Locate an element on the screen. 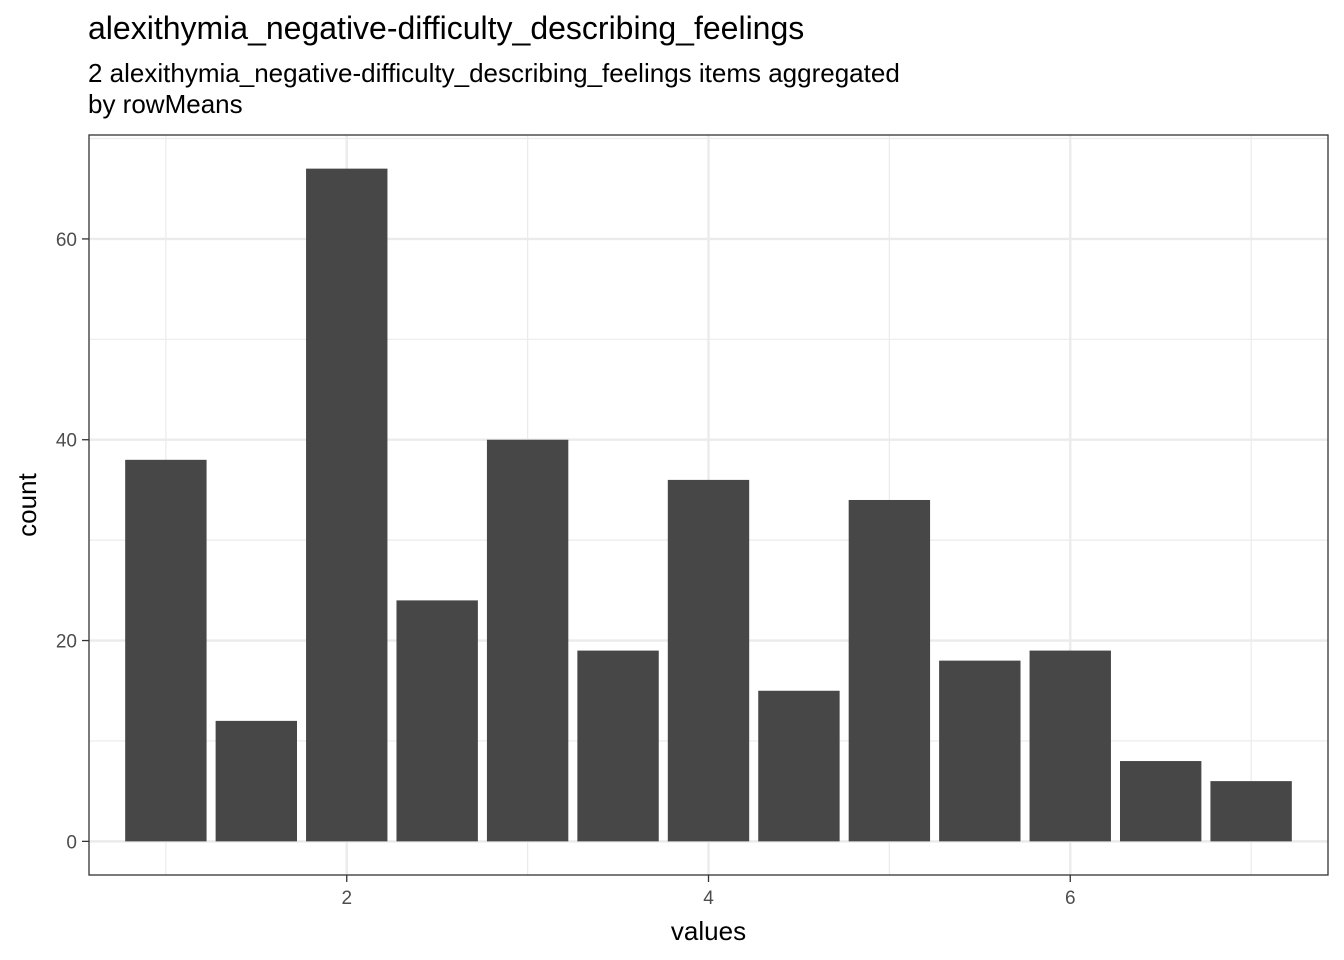 The image size is (1344, 960). y-tick-label-3: 60 is located at coordinates (66, 240).